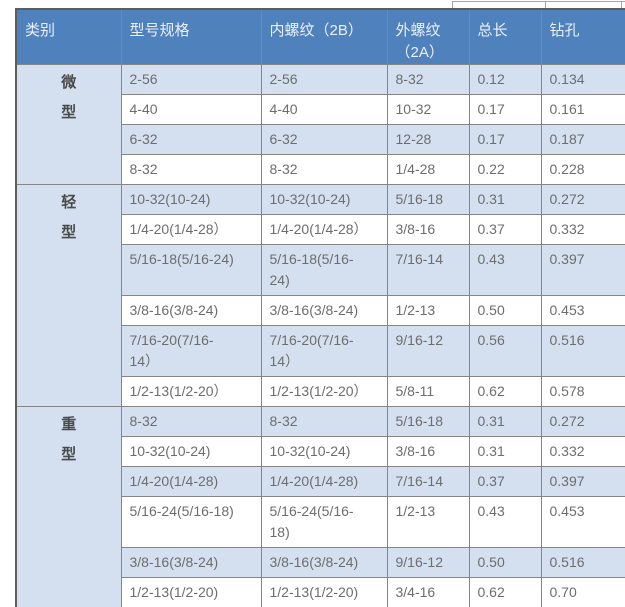 This screenshot has height=607, width=625. Describe the element at coordinates (582, 36) in the screenshot. I see `column-header: 钻孔` at that location.